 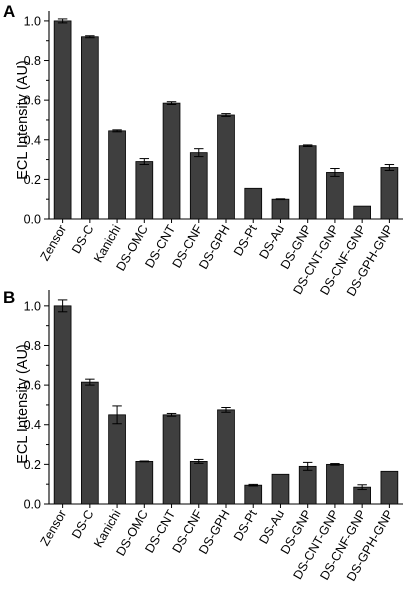 What do you see at coordinates (54, 528) in the screenshot?
I see `panel-b-x-tick-label: Zensor` at bounding box center [54, 528].